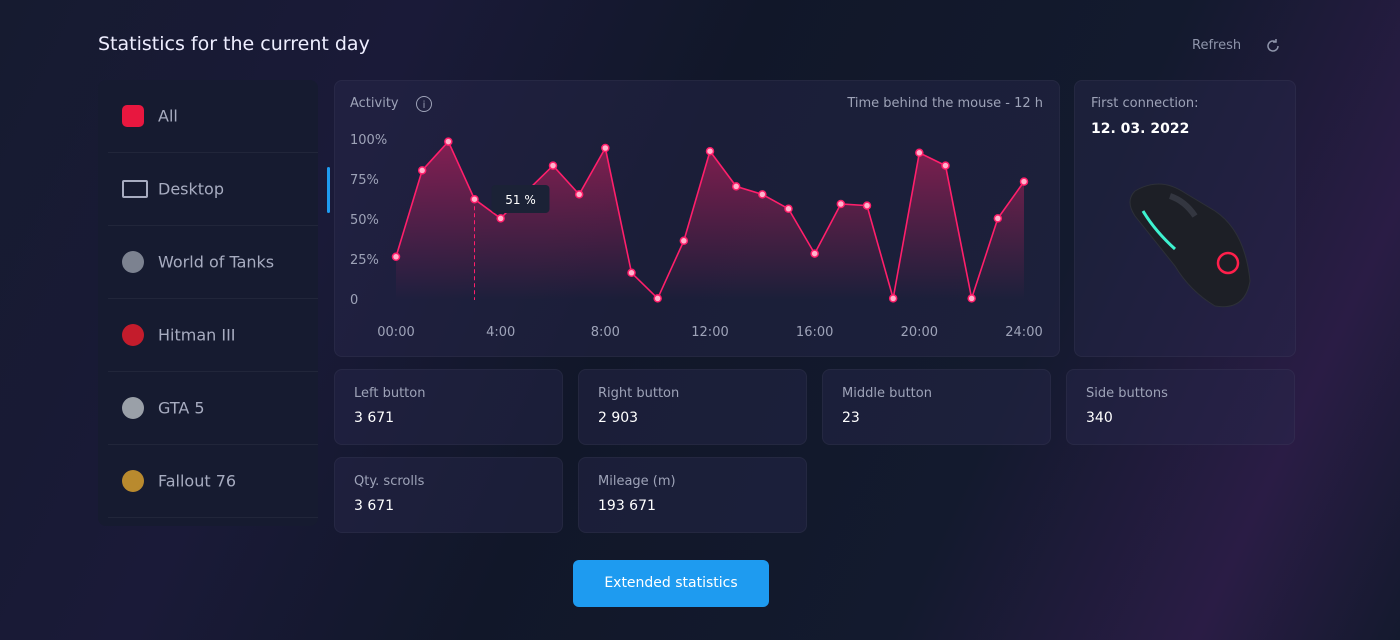 The width and height of the screenshot is (1400, 640). What do you see at coordinates (216, 262) in the screenshot?
I see `item-label: World of Tanks` at bounding box center [216, 262].